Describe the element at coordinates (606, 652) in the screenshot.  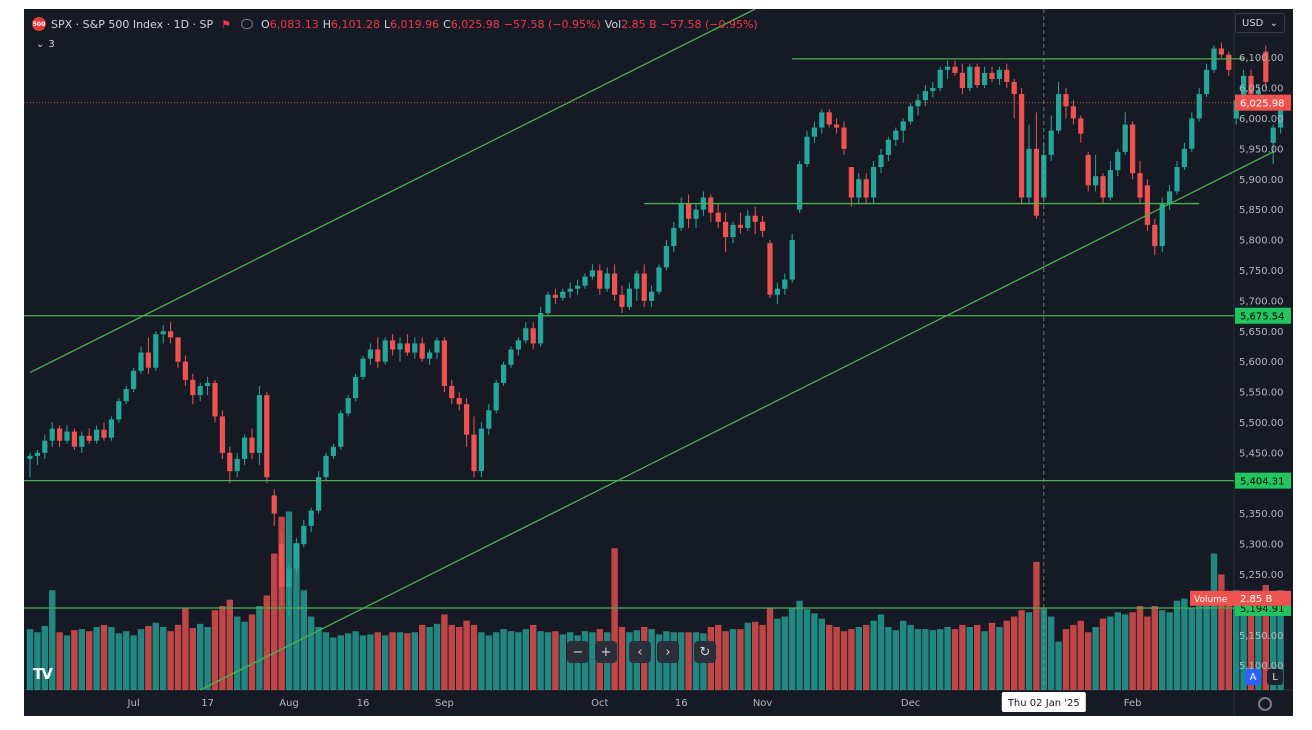
I see `zoom-in-button: +` at that location.